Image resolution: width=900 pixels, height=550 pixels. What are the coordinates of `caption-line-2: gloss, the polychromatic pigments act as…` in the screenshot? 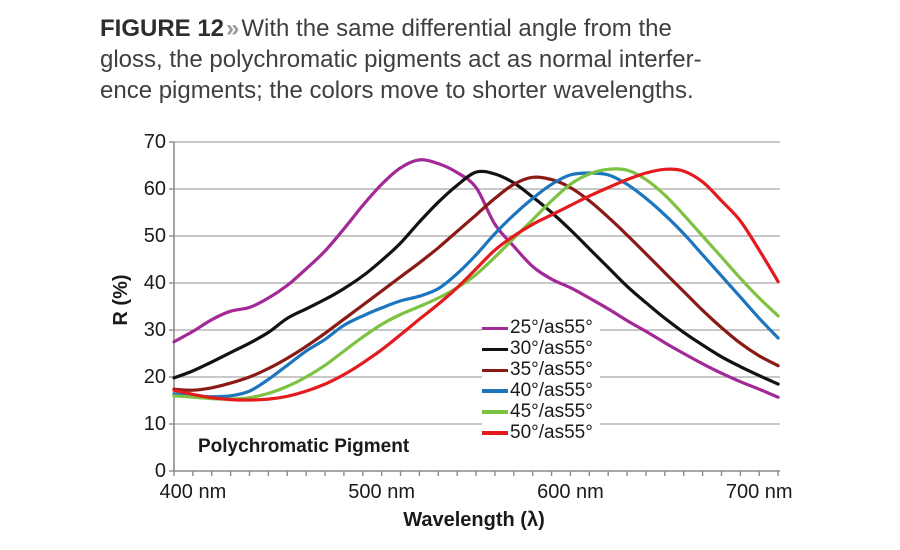 It's located at (401, 59).